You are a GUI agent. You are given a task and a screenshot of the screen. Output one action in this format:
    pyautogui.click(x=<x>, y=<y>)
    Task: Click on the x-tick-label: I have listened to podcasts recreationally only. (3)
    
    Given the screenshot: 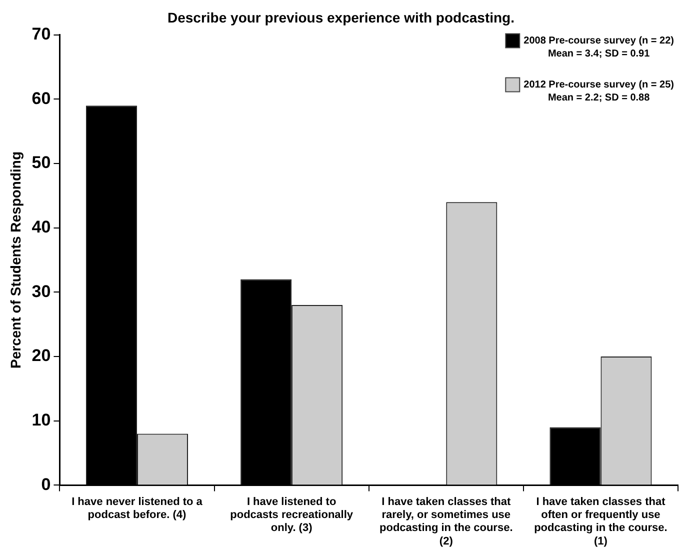 What is the action you would take?
    pyautogui.click(x=292, y=515)
    